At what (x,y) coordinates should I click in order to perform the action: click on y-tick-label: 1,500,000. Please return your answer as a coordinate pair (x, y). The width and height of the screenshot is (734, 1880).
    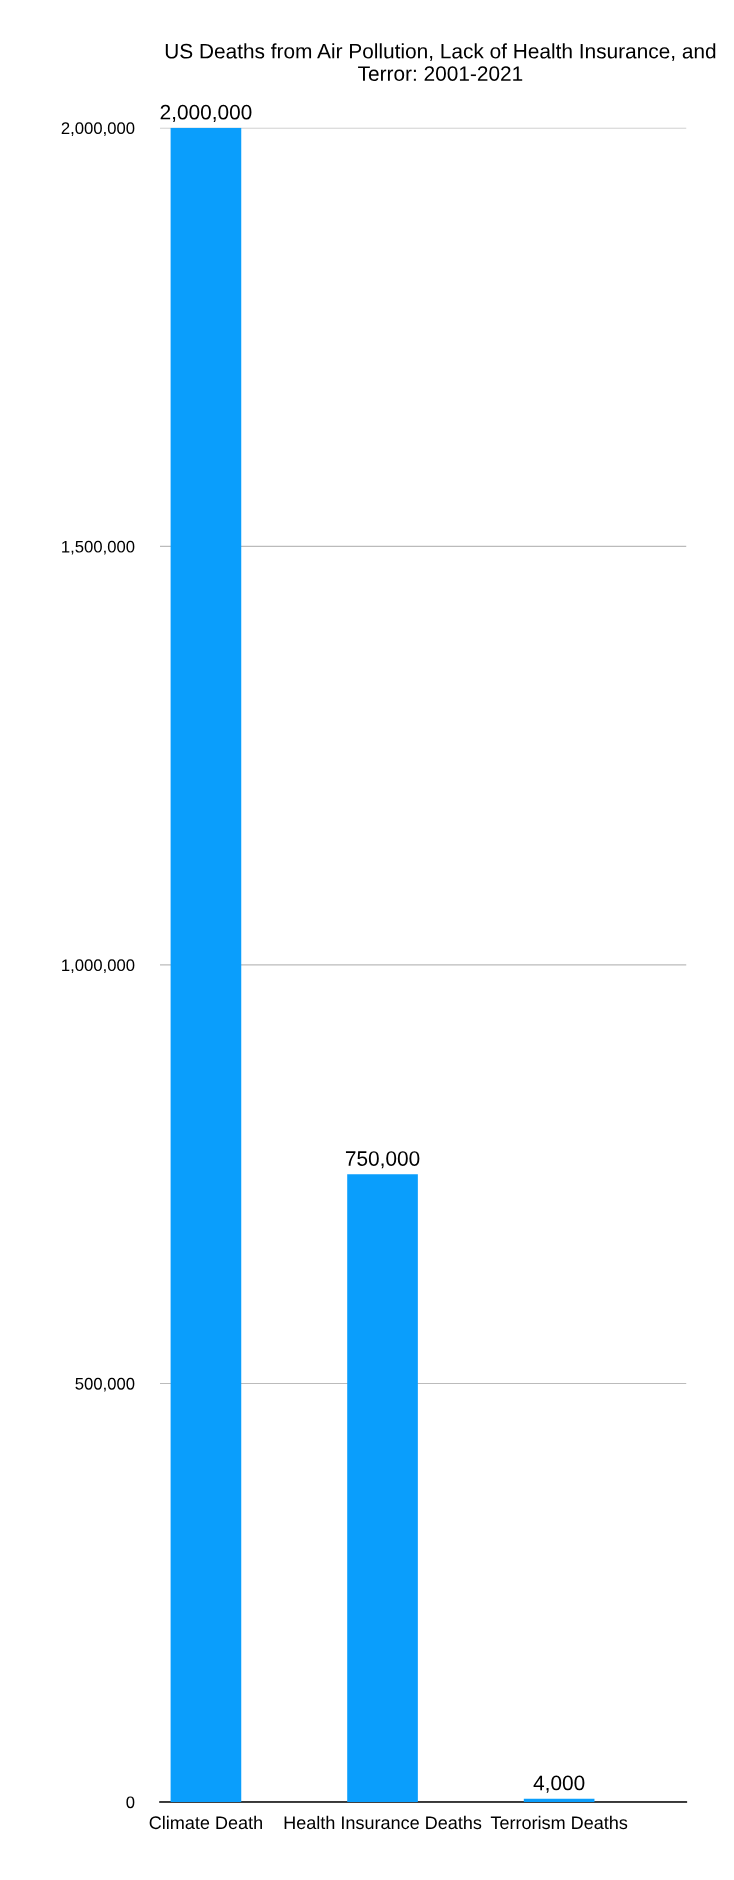
    Looking at the image, I should click on (98, 547).